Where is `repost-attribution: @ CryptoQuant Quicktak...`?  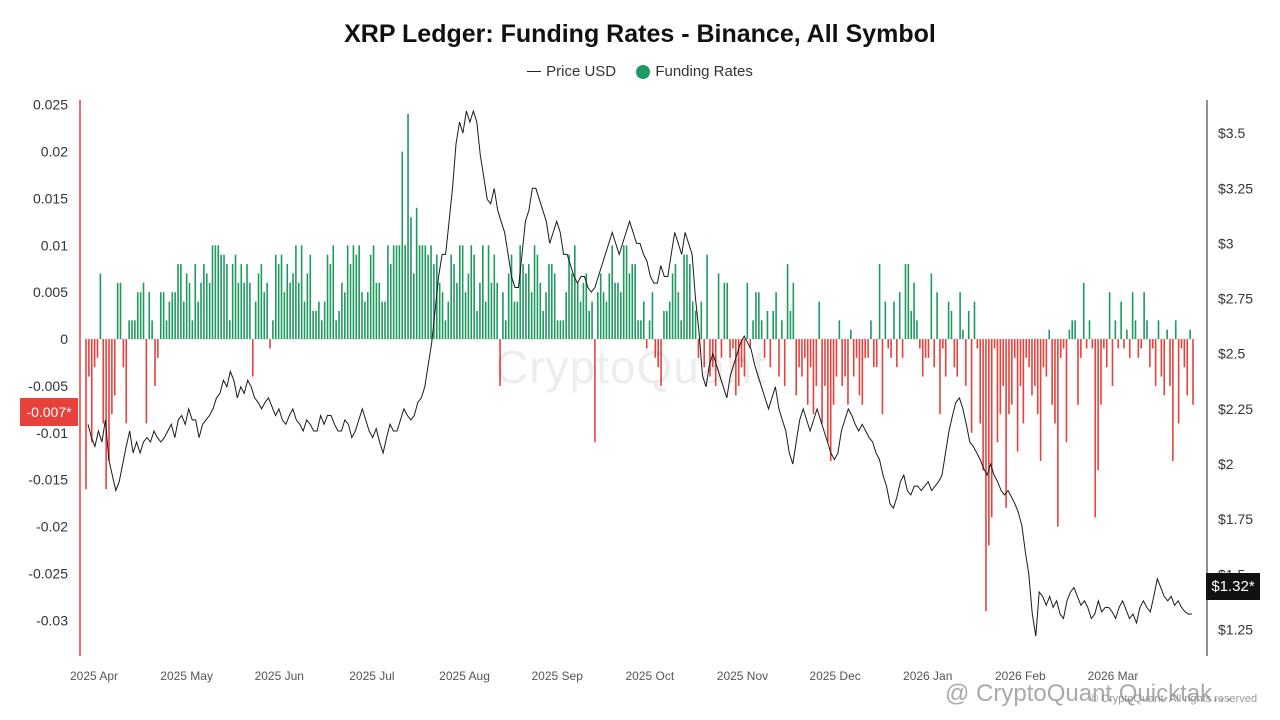 repost-attribution: @ CryptoQuant Quicktak... is located at coordinates (1089, 693).